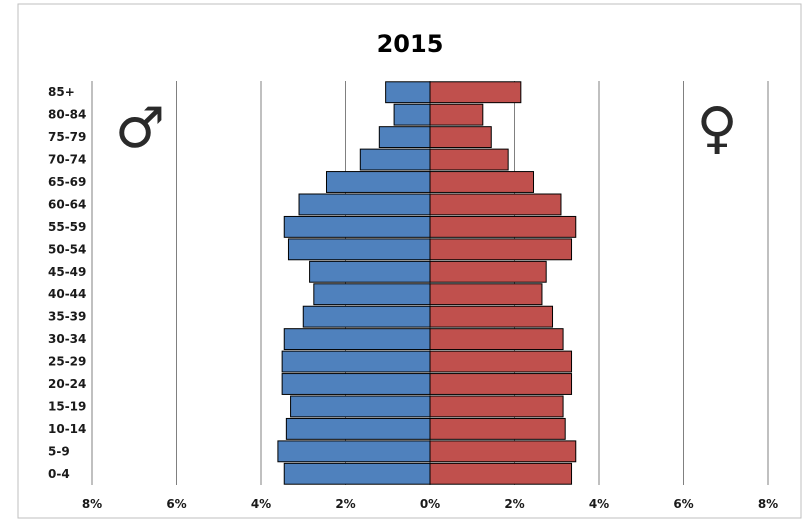 This screenshot has height=526, width=802. What do you see at coordinates (67, 429) in the screenshot?
I see `y-tick-label-10-14: 10-14` at bounding box center [67, 429].